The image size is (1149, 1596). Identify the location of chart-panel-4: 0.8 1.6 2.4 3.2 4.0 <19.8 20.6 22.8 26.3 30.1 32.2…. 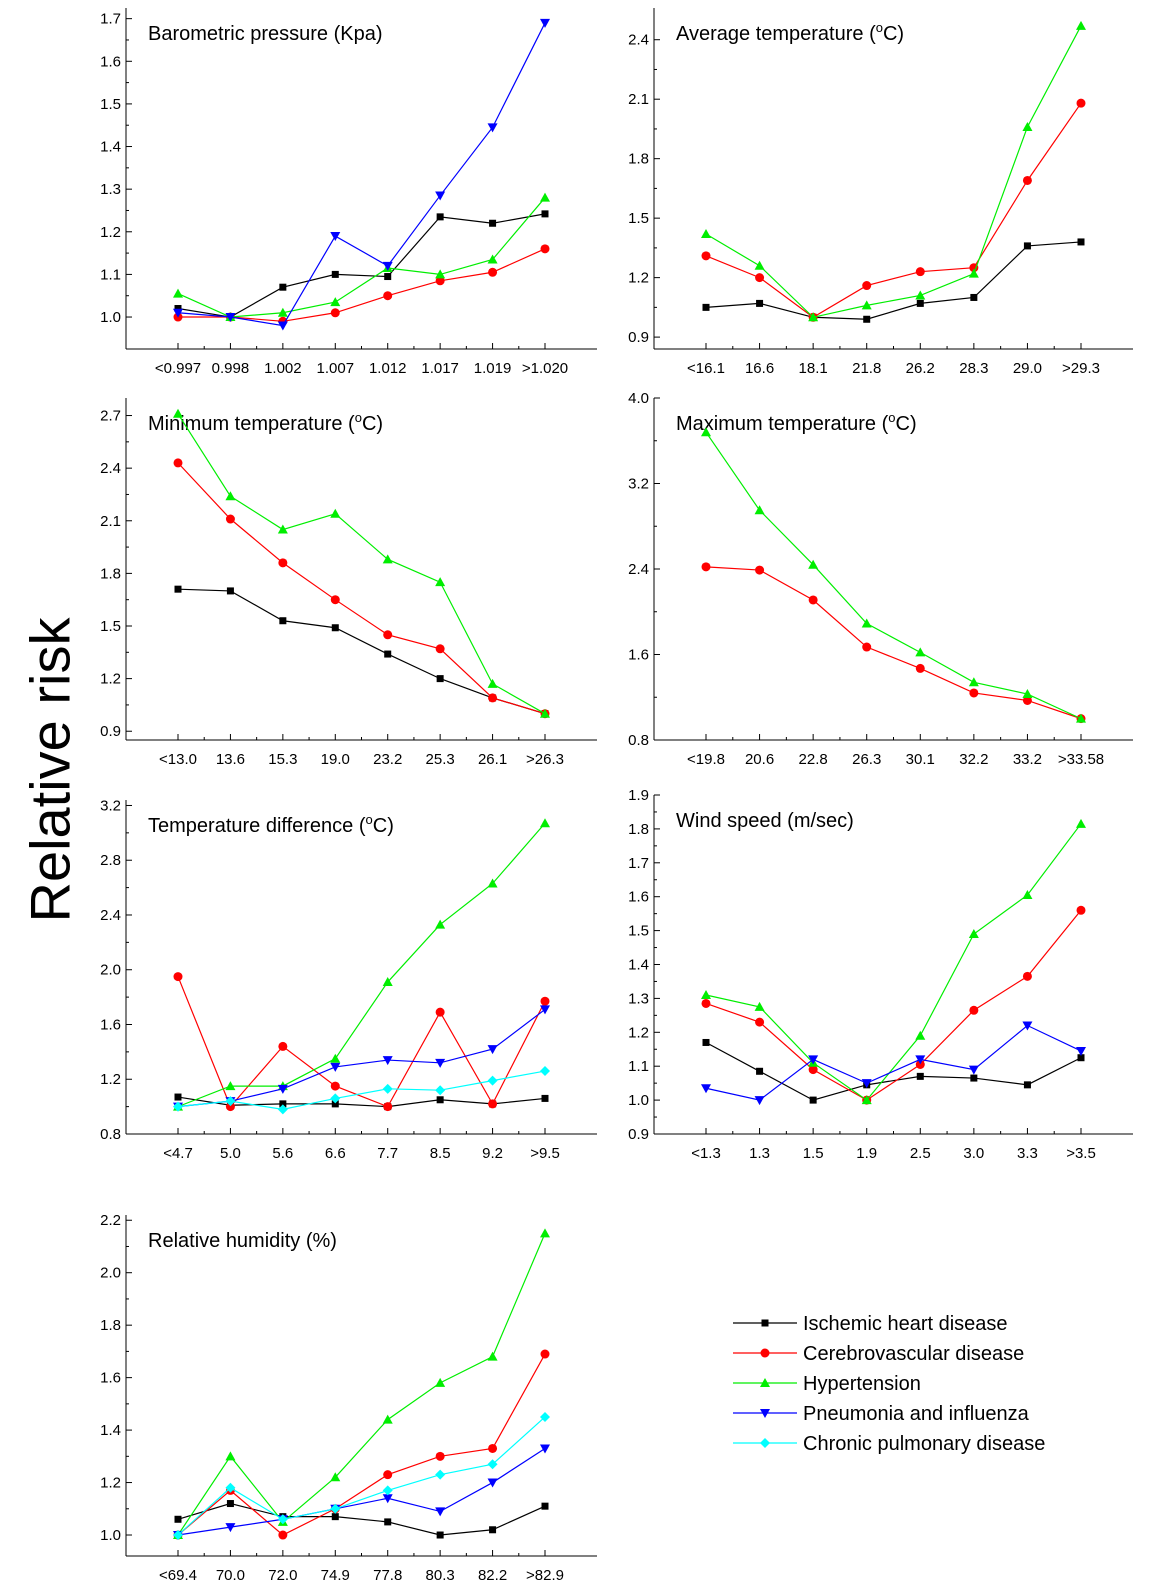
(880, 579).